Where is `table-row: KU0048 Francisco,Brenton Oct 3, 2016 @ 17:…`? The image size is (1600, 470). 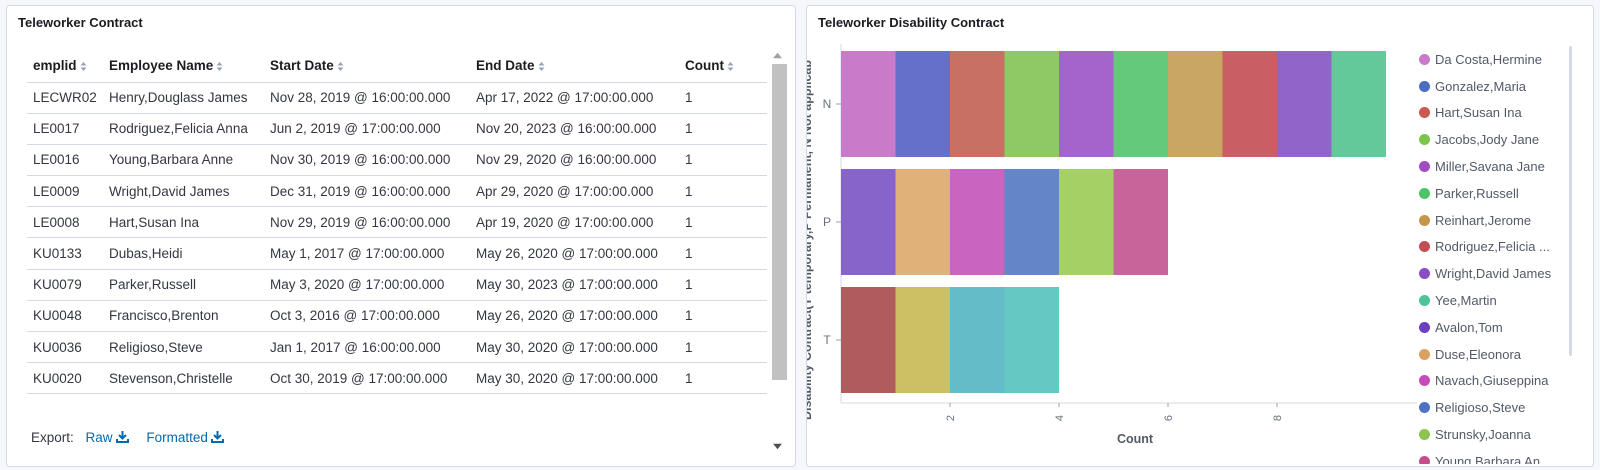
table-row: KU0048 Francisco,Brenton Oct 3, 2016 @ 17:… is located at coordinates (397, 316).